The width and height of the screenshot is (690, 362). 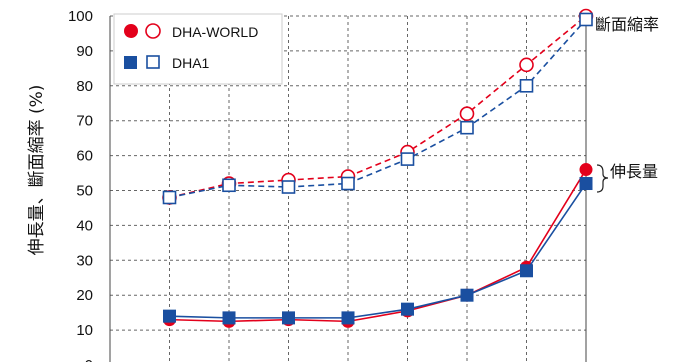 What do you see at coordinates (84, 225) in the screenshot?
I see `y-tick-label: 40` at bounding box center [84, 225].